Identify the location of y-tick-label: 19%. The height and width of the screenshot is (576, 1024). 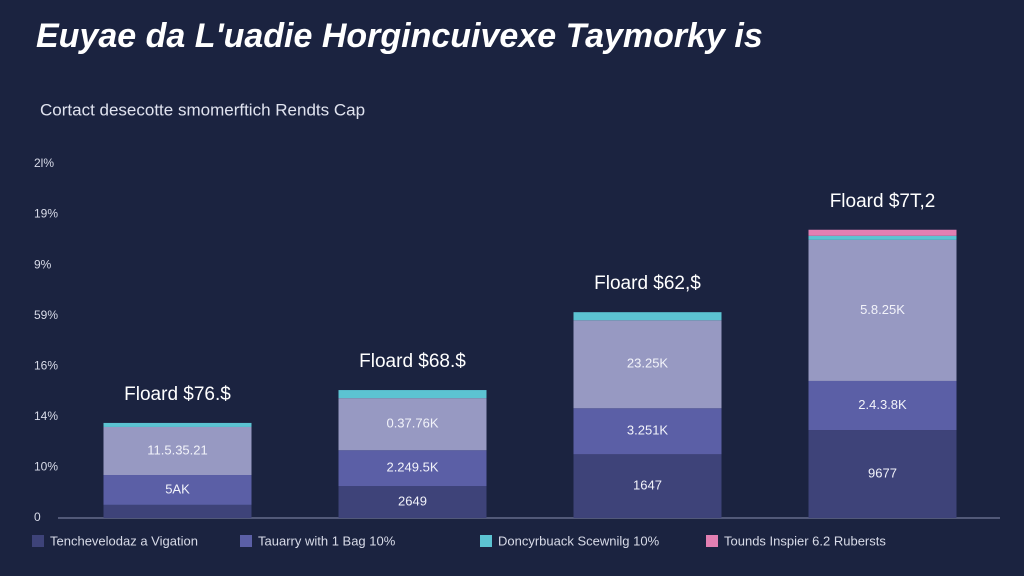
(46, 214).